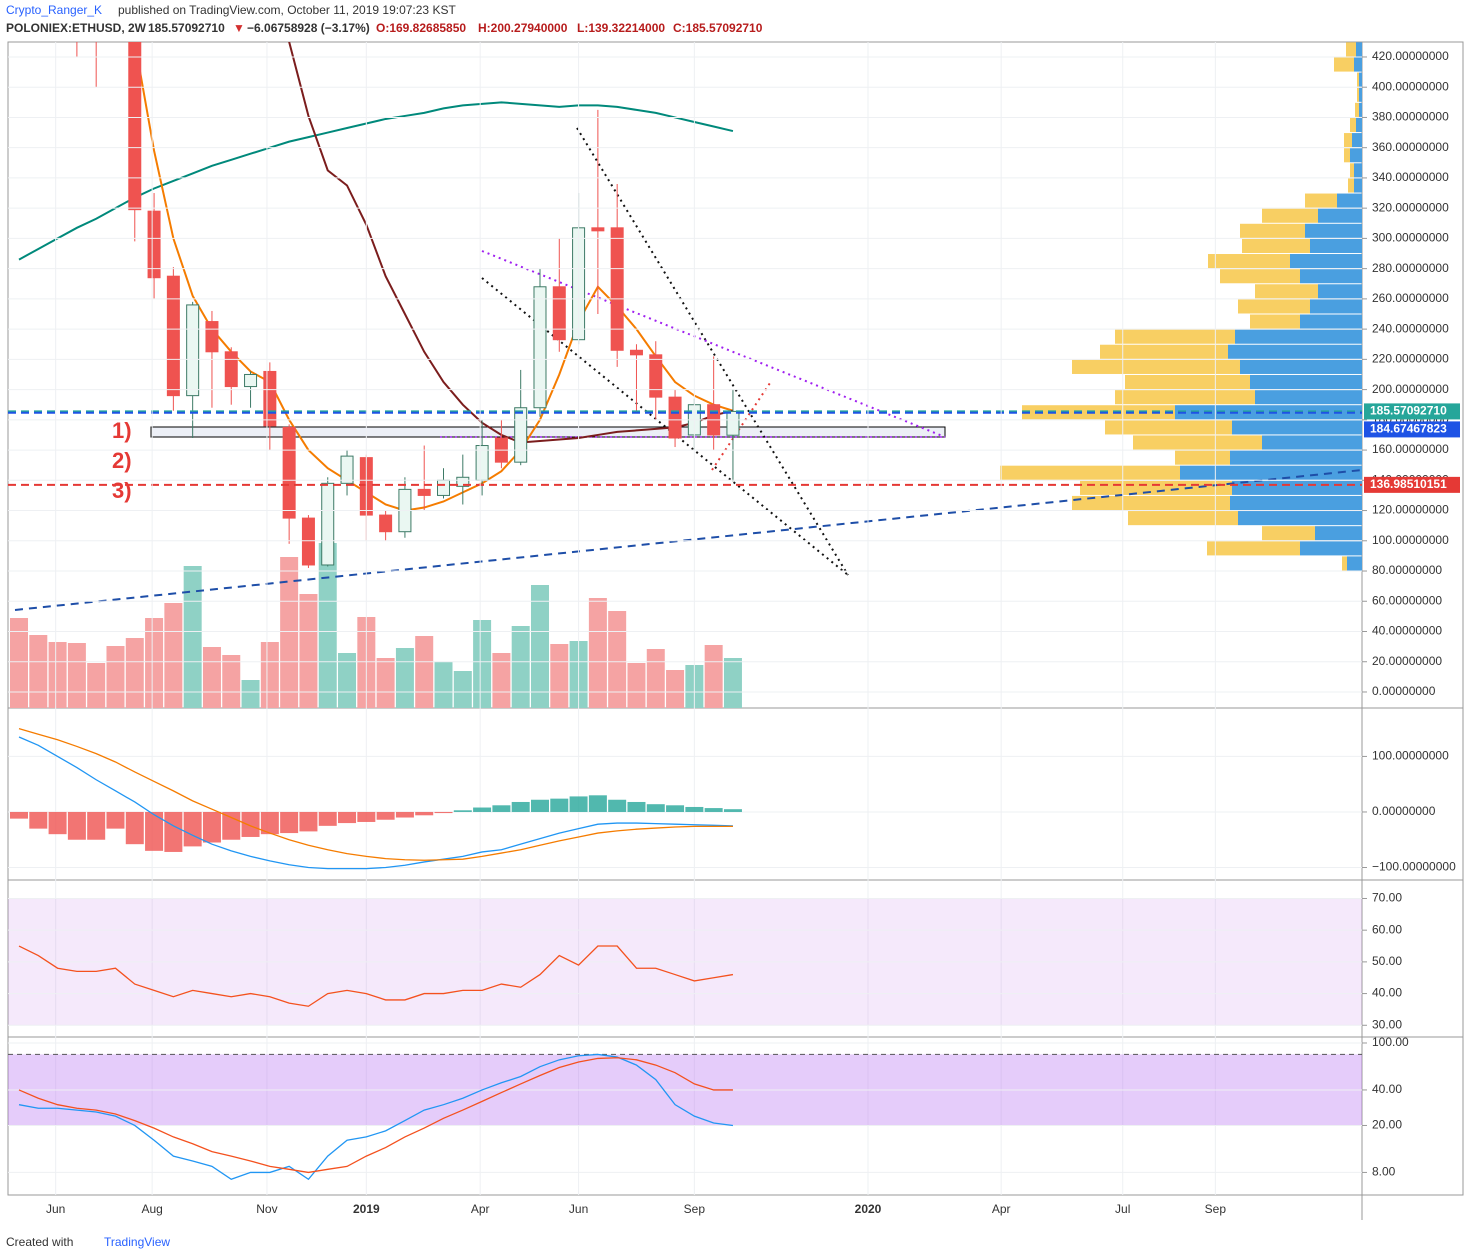 This screenshot has width=1468, height=1260. What do you see at coordinates (1410, 207) in the screenshot?
I see `y-tick-label: 320.00000000` at bounding box center [1410, 207].